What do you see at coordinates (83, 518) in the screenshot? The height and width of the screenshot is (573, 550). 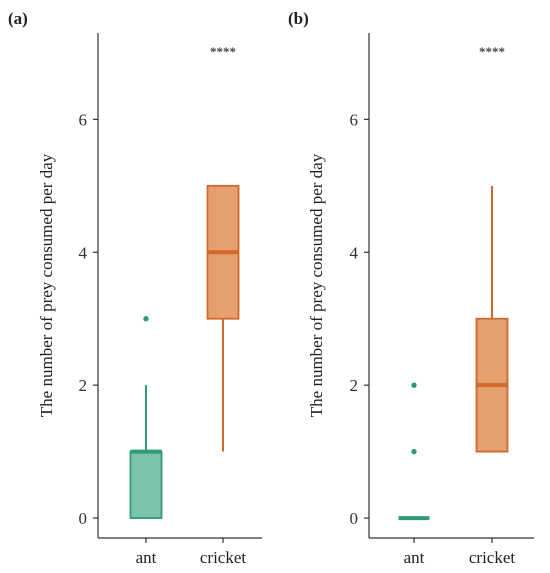 I see `panel-a-y-tick-label: 0` at bounding box center [83, 518].